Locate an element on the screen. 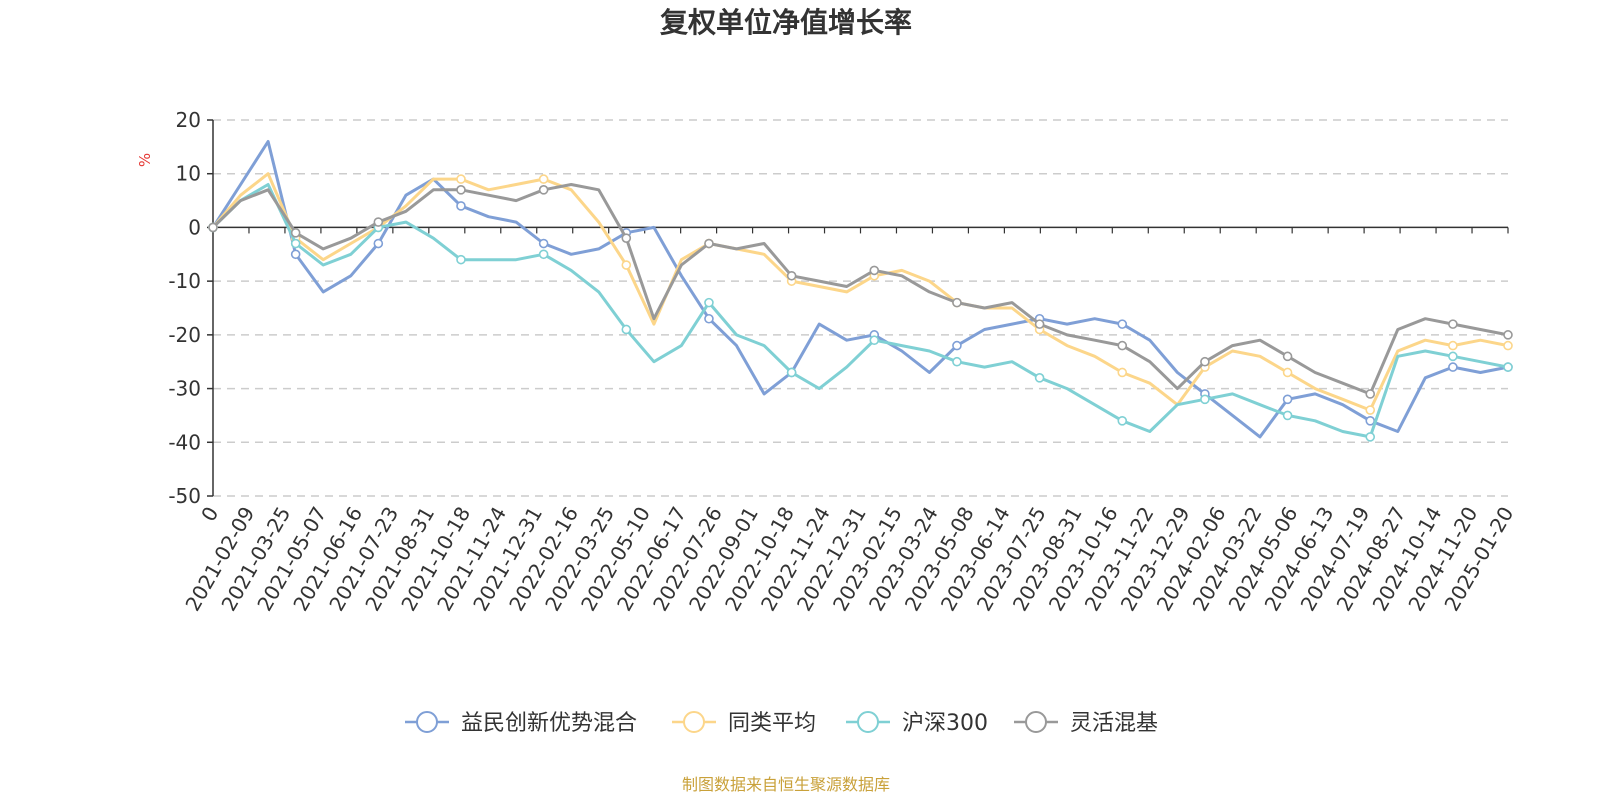 The height and width of the screenshot is (800, 1600). legend-label-2: 沪深300 is located at coordinates (945, 723).